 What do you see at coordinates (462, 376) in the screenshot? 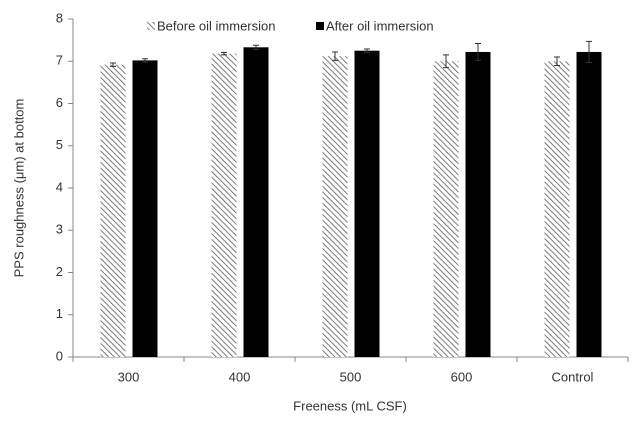
I see `x-tick-label: 600` at bounding box center [462, 376].